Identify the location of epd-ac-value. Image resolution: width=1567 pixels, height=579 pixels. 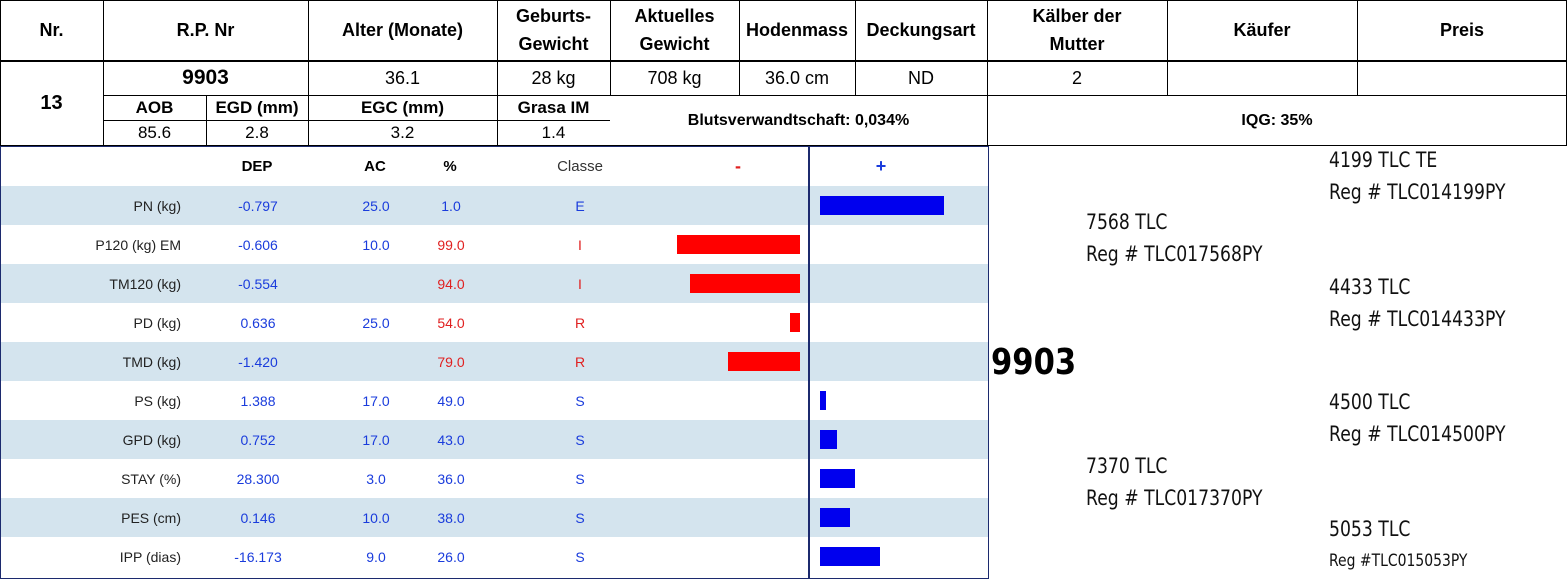
(376, 283).